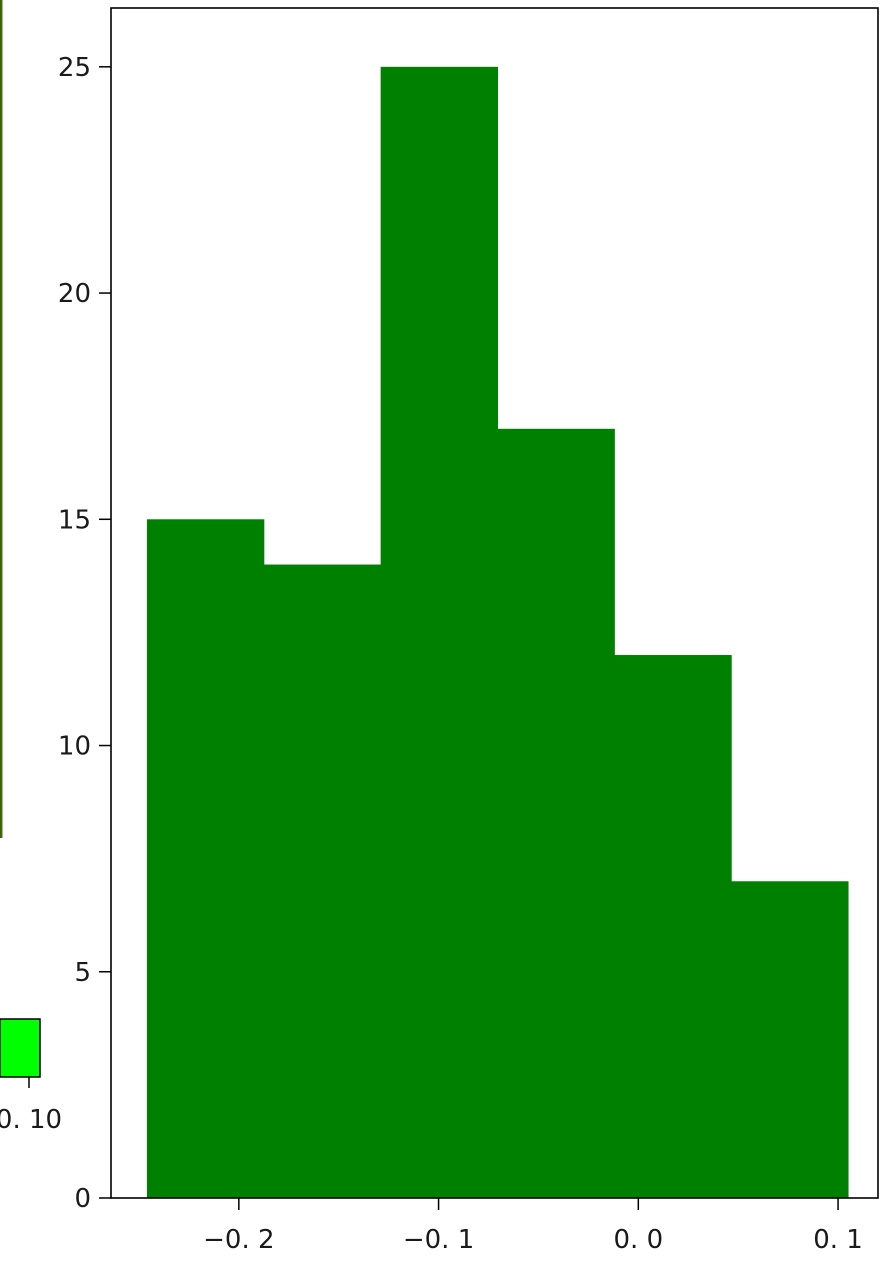 Image resolution: width=881 pixels, height=1265 pixels. What do you see at coordinates (82, 1199) in the screenshot?
I see `y-tick-label: 0` at bounding box center [82, 1199].